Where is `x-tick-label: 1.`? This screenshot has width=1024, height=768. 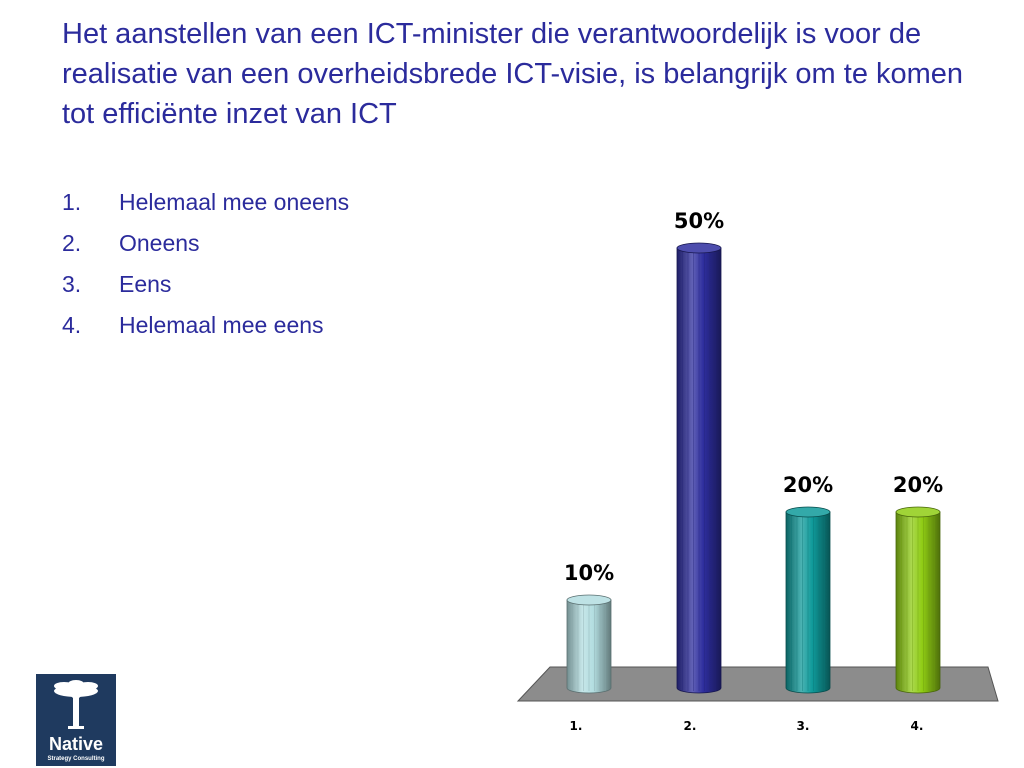 x-tick-label: 1. is located at coordinates (576, 726).